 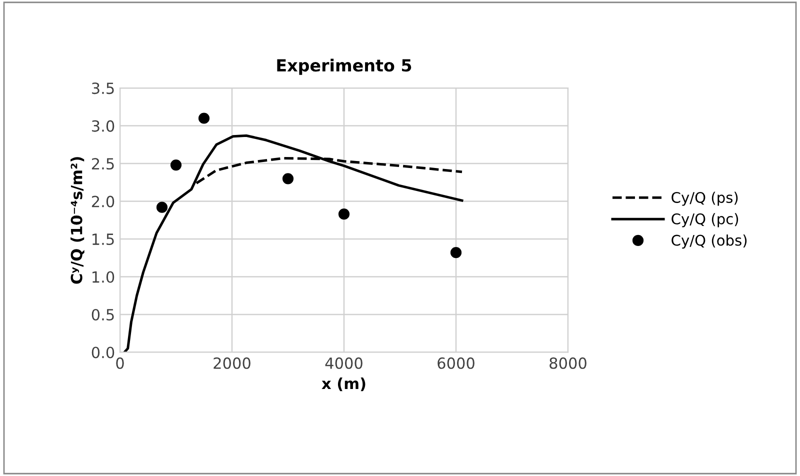 I want to click on y-tick-label: 3.0, so click(x=103, y=126).